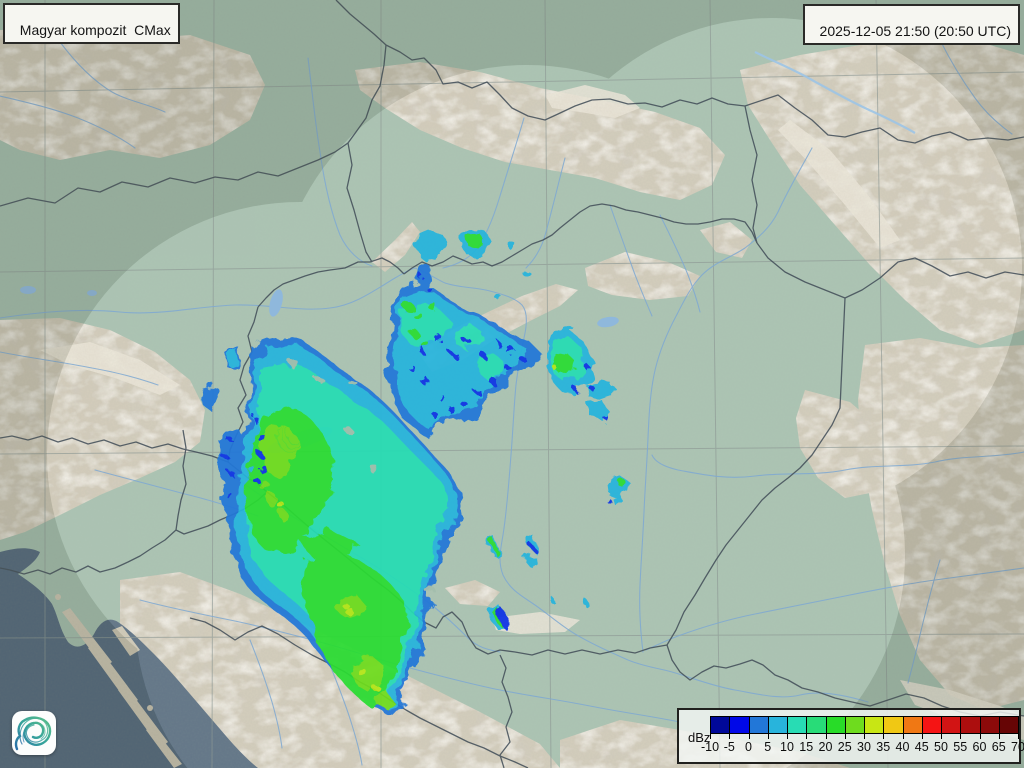 Image resolution: width=1024 pixels, height=768 pixels. I want to click on lake-neusiedl, so click(276, 303).